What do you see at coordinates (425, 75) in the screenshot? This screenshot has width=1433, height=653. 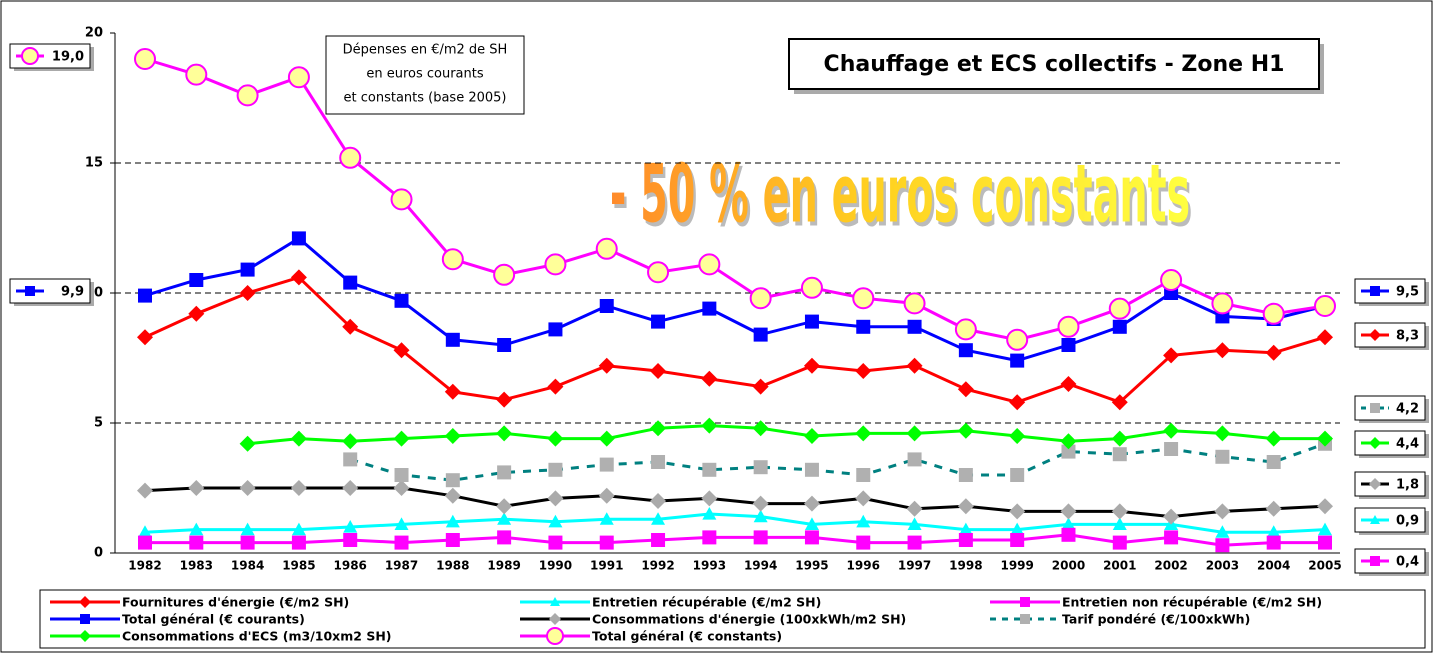 I see `note-box` at bounding box center [425, 75].